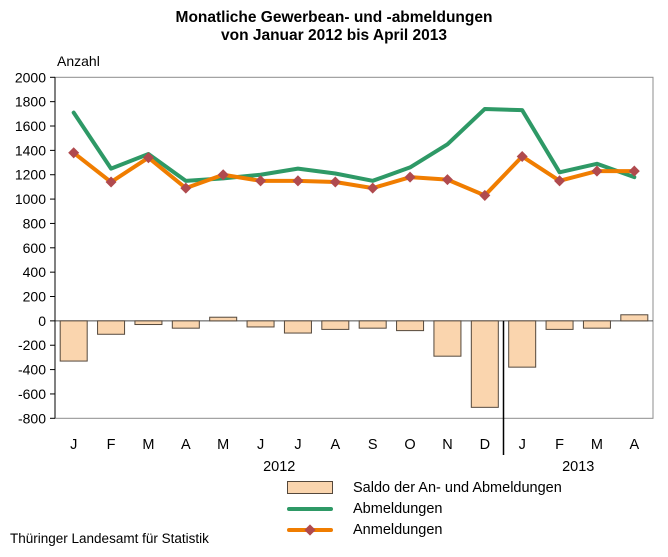 This screenshot has width=668, height=557. What do you see at coordinates (78, 61) in the screenshot?
I see `y-axis-title: Anzahl` at bounding box center [78, 61].